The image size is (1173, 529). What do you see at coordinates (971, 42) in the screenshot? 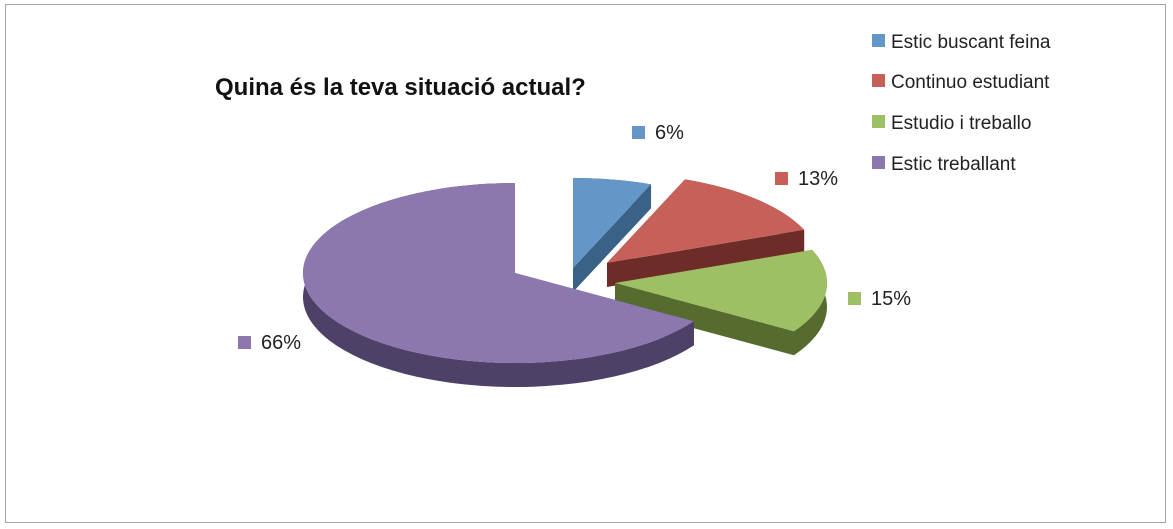
I see `legend-label-estic-buscant-feina: Estic buscant feina` at bounding box center [971, 42].